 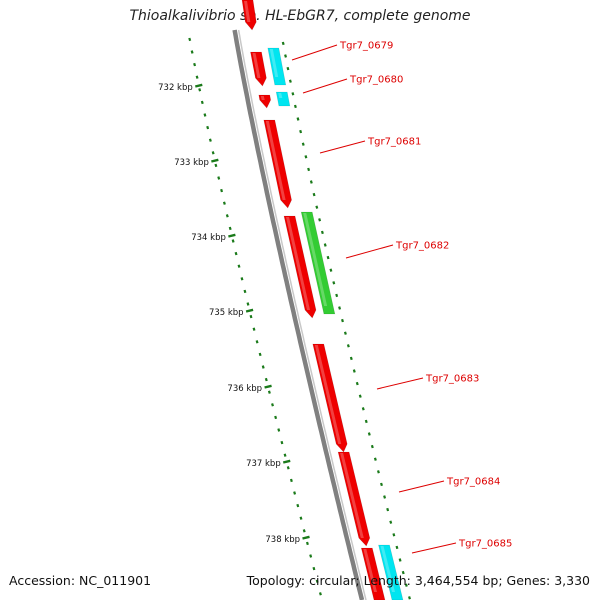 I want to click on gene-label: Tgr7_0679, so click(x=366, y=46).